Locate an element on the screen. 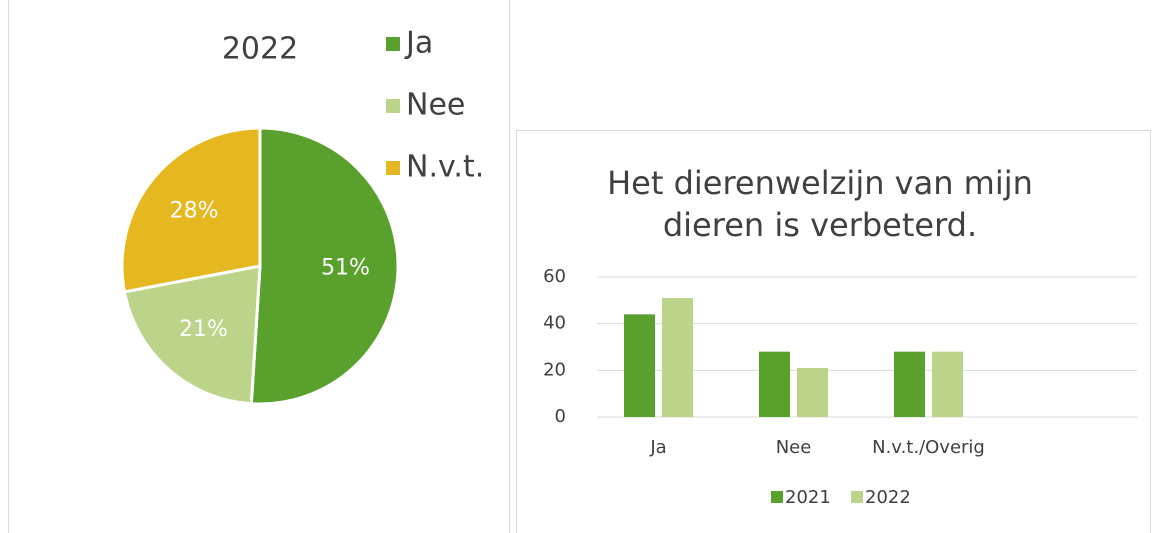 Image resolution: width=1153 pixels, height=533 pixels. legend-label: 2021 is located at coordinates (808, 497).